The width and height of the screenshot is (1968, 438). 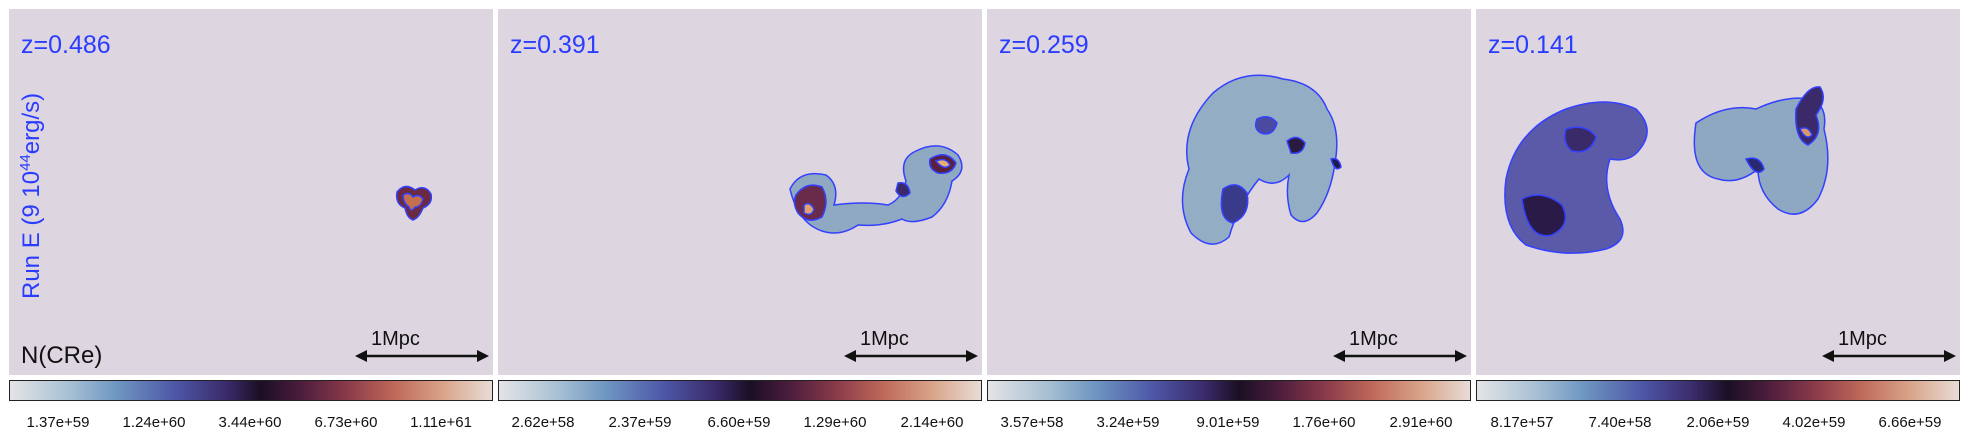 I want to click on colorbar-tick-label: 2.62e+58, so click(x=543, y=422).